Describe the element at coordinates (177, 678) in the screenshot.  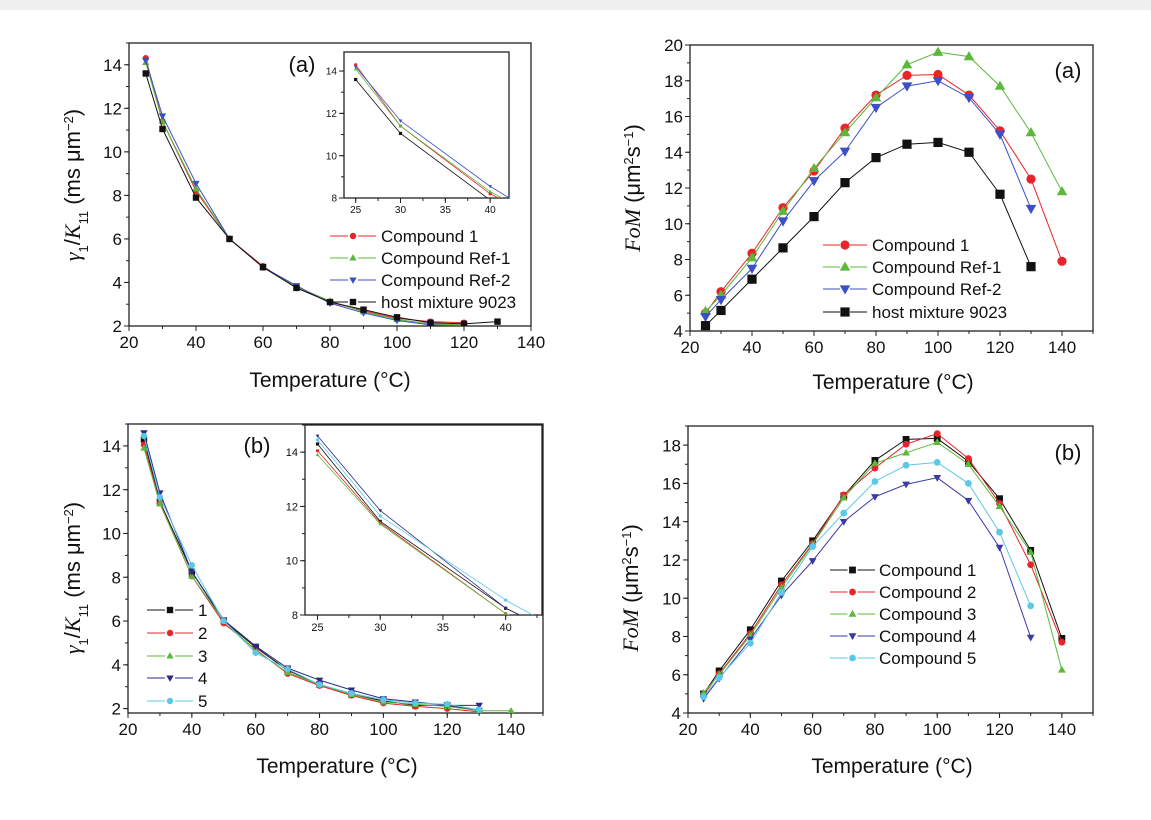
I see `legend-entry-4: 4` at that location.